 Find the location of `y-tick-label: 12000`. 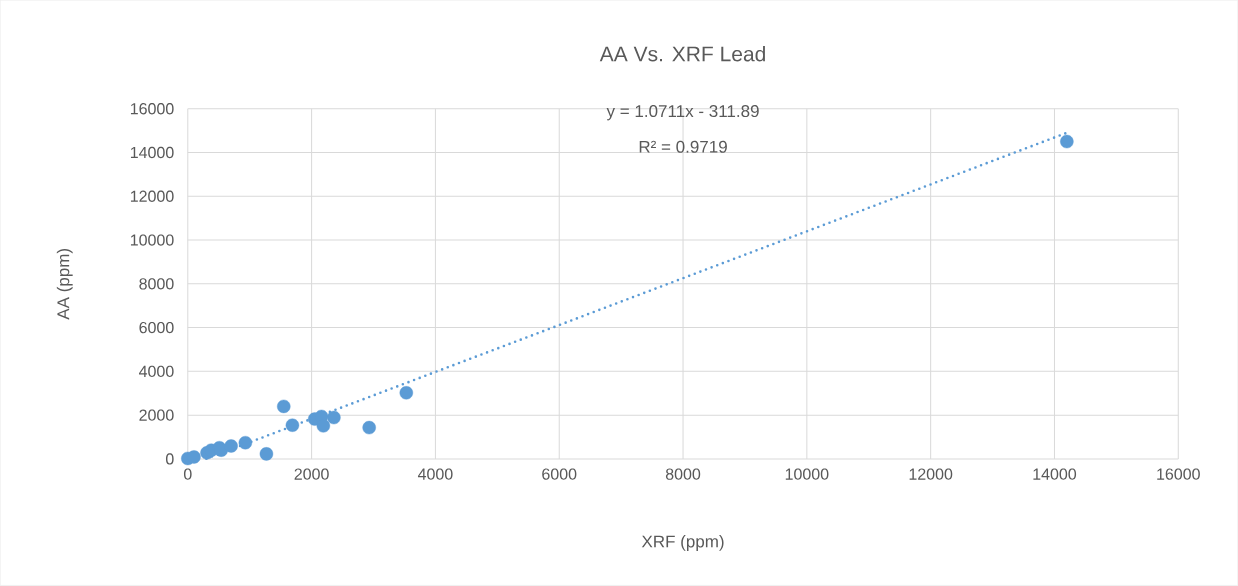

y-tick-label: 12000 is located at coordinates (152, 196).